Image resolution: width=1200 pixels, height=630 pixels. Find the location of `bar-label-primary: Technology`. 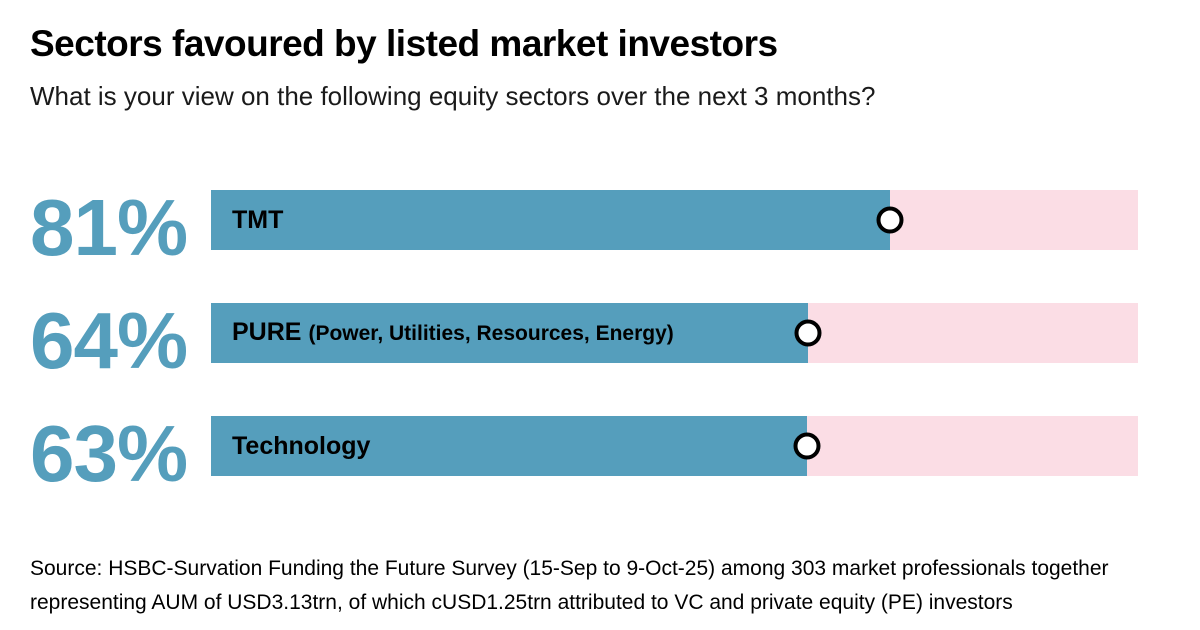

bar-label-primary: Technology is located at coordinates (301, 446).